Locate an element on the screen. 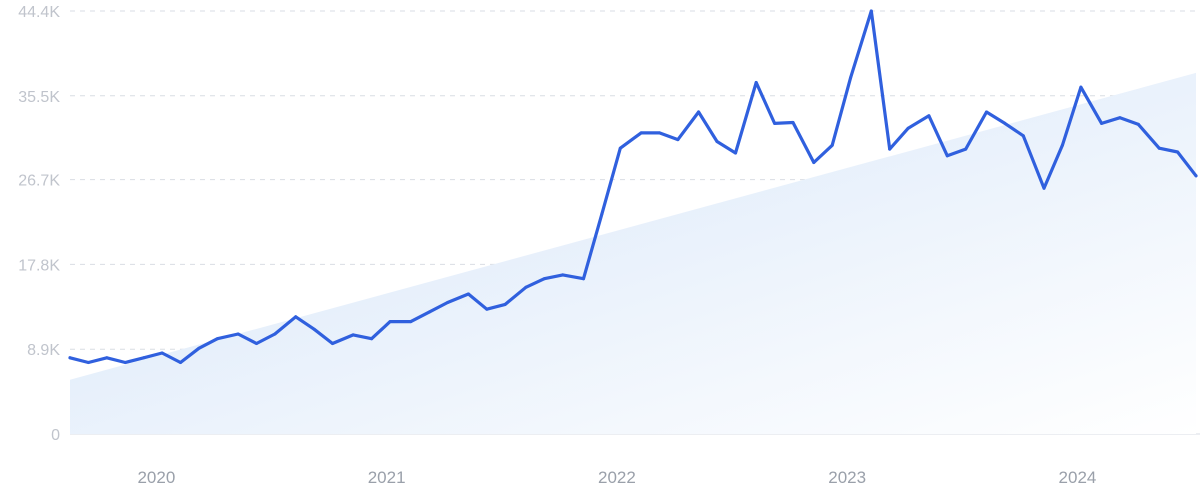 This screenshot has height=499, width=1200. x-tick-label: 2024 is located at coordinates (1078, 477).